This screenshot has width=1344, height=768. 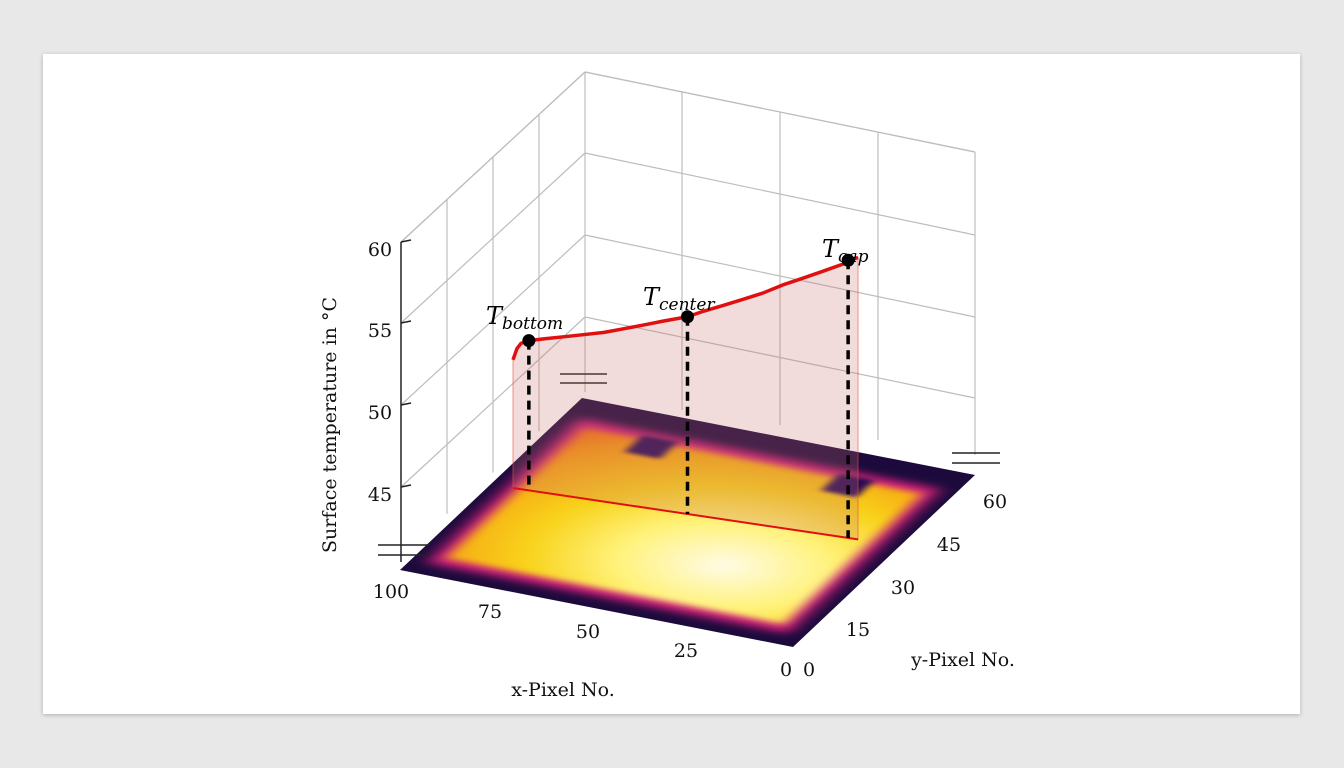 What do you see at coordinates (809, 670) in the screenshot?
I see `y-tick-label: 0` at bounding box center [809, 670].